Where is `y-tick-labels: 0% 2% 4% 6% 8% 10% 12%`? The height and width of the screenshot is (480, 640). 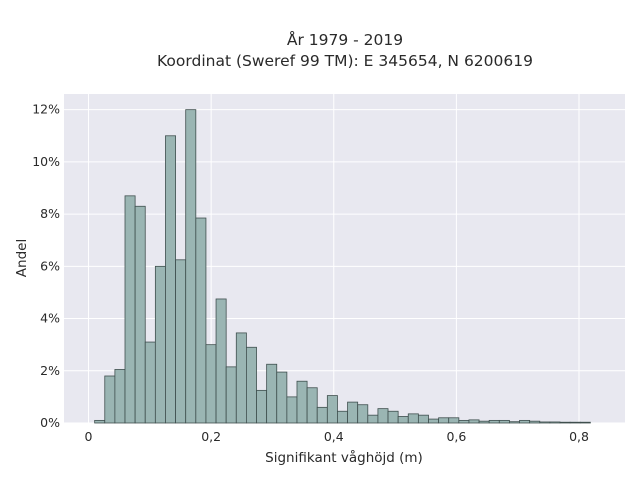 y-tick-labels: 0% 2% 4% 6% 8% 10% 12% is located at coordinates (46, 266).